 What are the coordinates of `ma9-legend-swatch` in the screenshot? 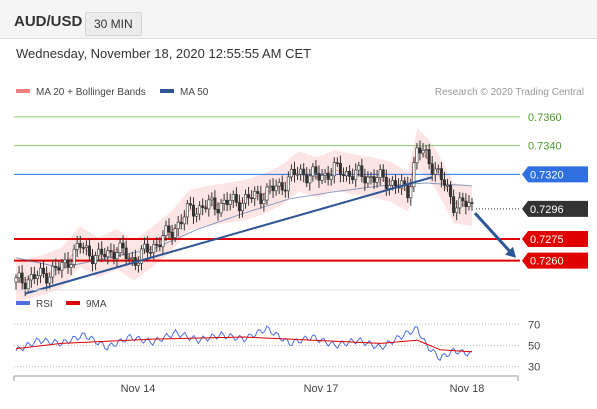 It's located at (73, 303).